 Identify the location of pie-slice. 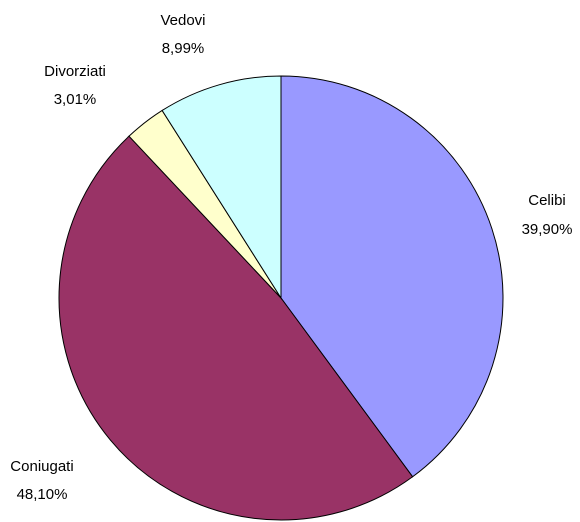
(221, 187).